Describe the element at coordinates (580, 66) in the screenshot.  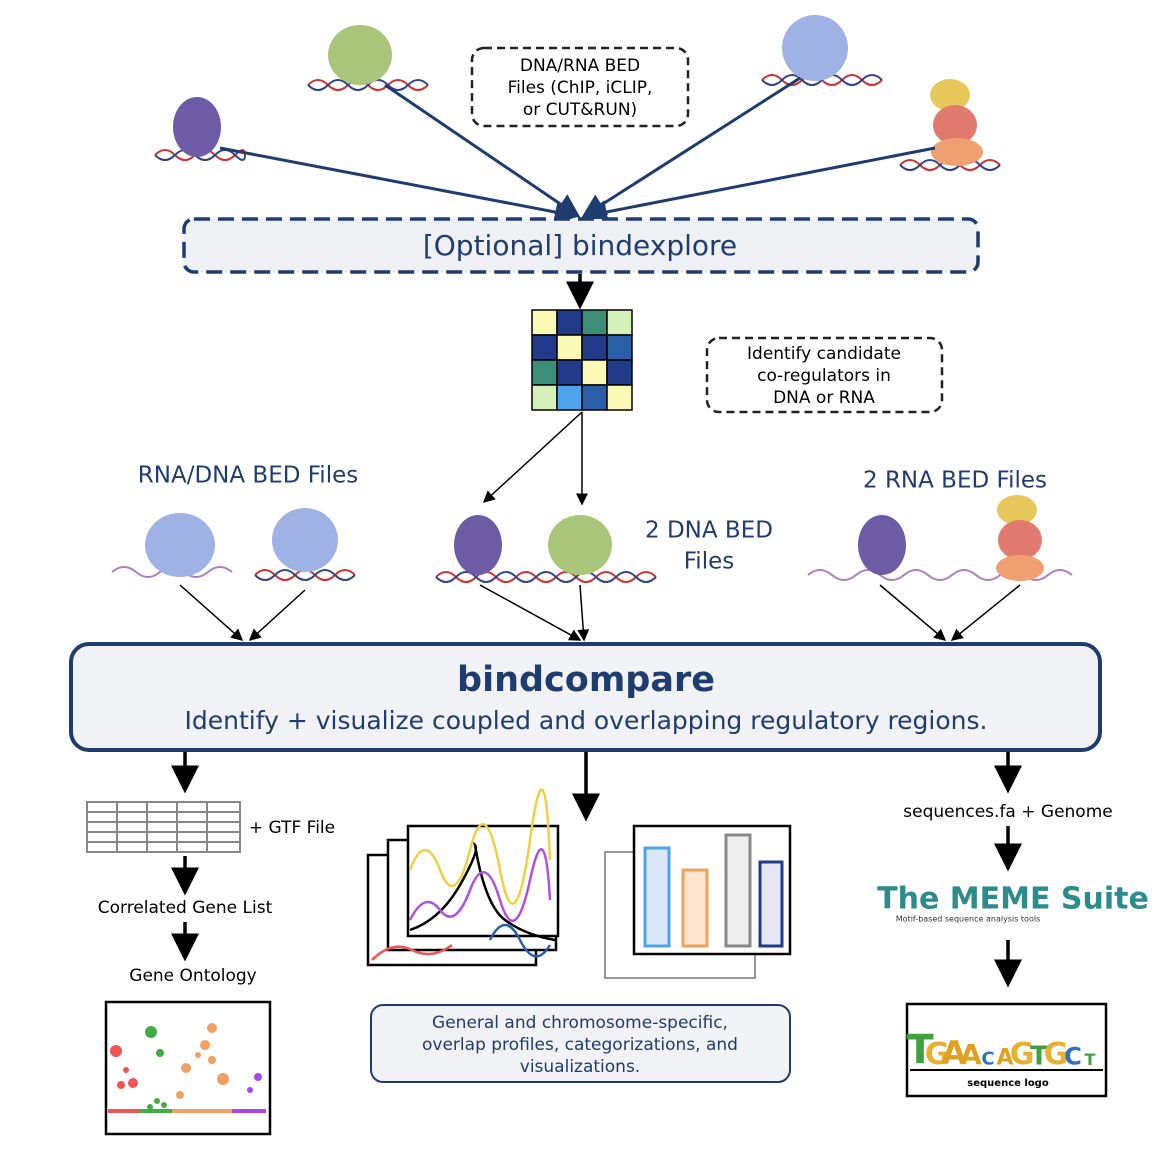
I see `input-line: DNA/RNA BED` at that location.